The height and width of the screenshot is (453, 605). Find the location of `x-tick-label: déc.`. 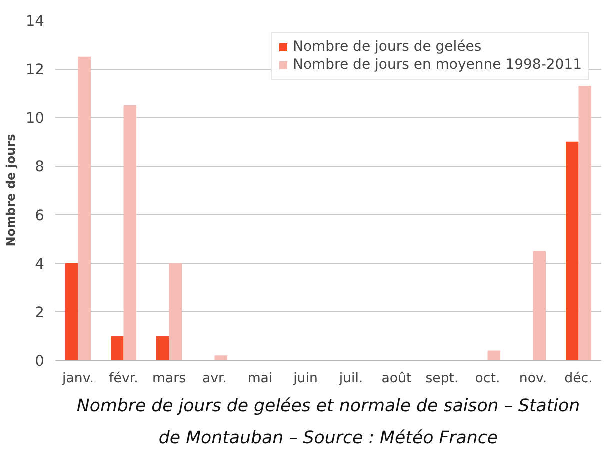

x-tick-label: déc. is located at coordinates (578, 379).